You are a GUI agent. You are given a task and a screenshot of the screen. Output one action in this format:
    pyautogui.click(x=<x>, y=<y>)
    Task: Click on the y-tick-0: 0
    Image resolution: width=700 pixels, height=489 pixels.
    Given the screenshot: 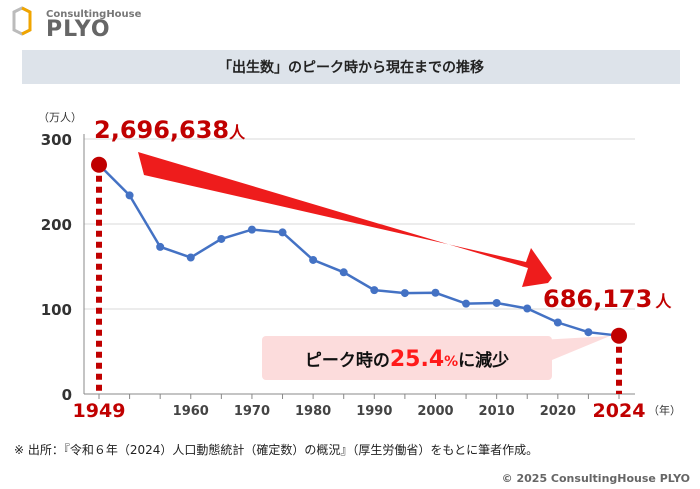 What is the action you would take?
    pyautogui.click(x=67, y=395)
    